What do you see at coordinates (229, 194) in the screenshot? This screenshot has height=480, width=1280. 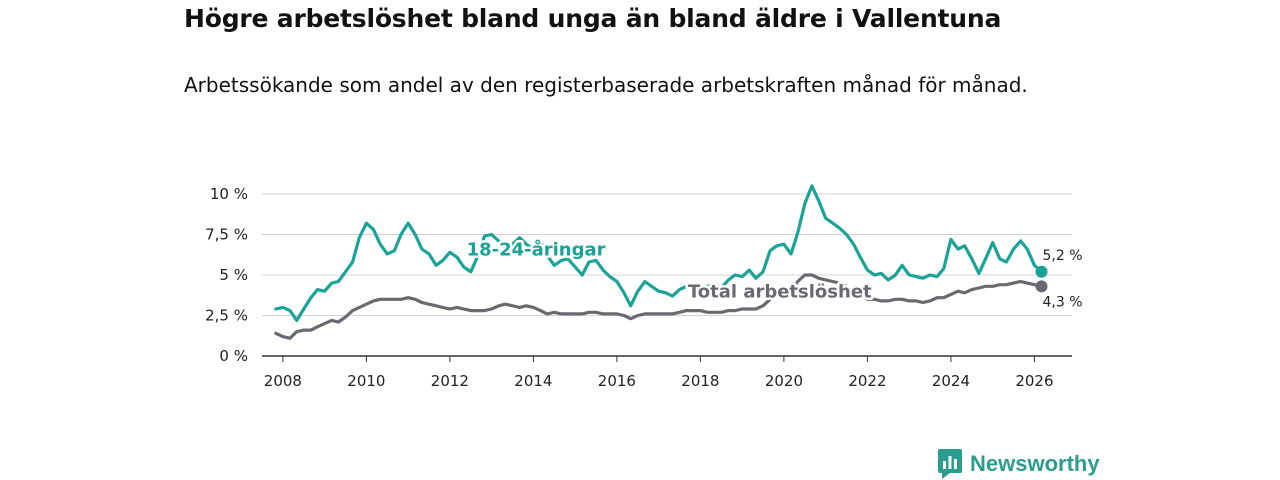 I see `y-tick-label: 10 %` at bounding box center [229, 194].